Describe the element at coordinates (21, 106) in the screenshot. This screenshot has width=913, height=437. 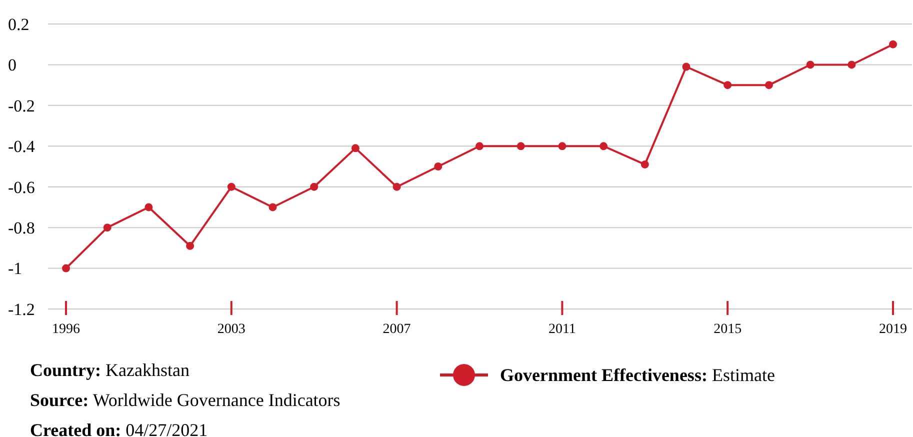
I see `y-tick-label: -0.2` at that location.